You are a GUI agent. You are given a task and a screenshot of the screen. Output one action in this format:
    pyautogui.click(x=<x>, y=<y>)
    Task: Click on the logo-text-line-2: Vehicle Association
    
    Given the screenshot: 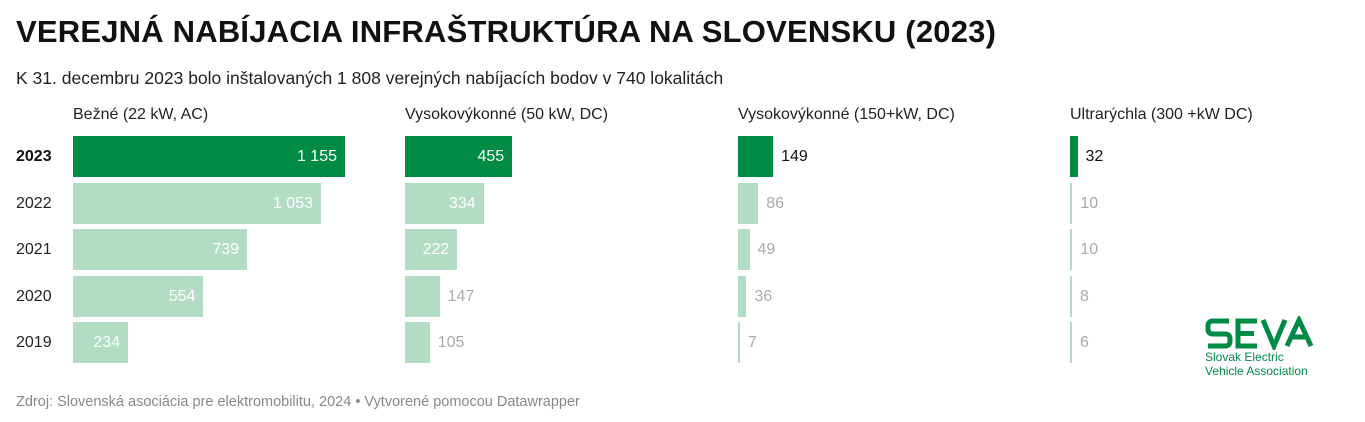 What is the action you would take?
    pyautogui.click(x=1256, y=371)
    